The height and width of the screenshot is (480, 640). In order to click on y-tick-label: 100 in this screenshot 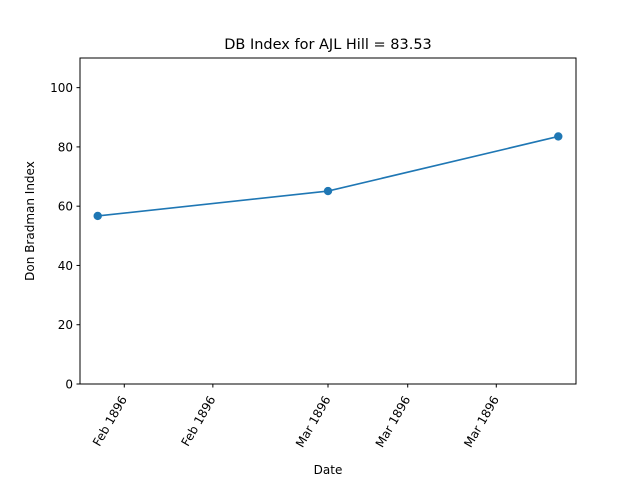, I will do `click(61, 88)`.